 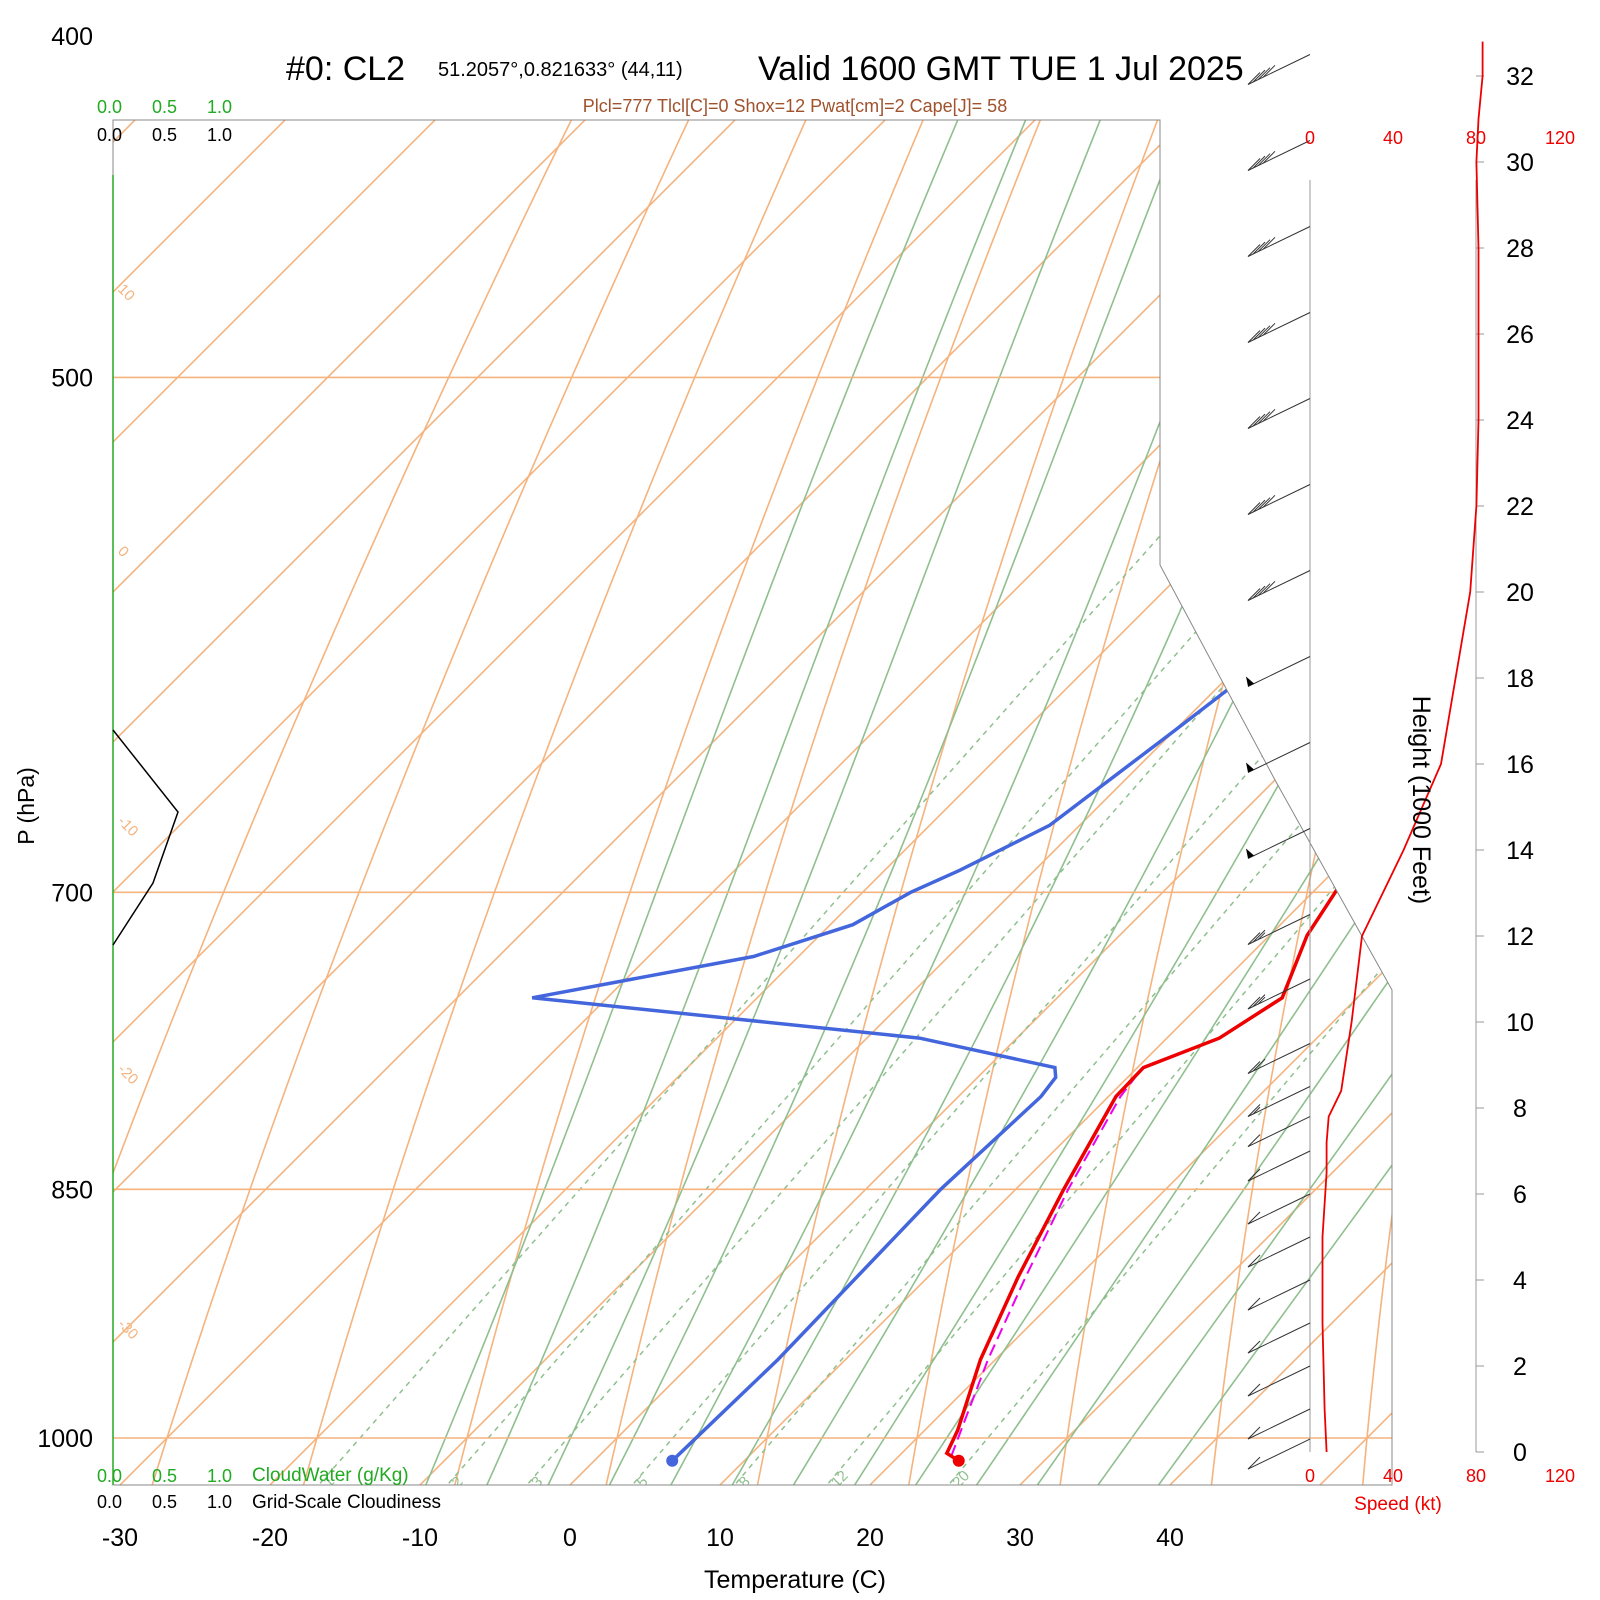 What do you see at coordinates (1402, 747) in the screenshot?
I see `wind-speed-profile` at bounding box center [1402, 747].